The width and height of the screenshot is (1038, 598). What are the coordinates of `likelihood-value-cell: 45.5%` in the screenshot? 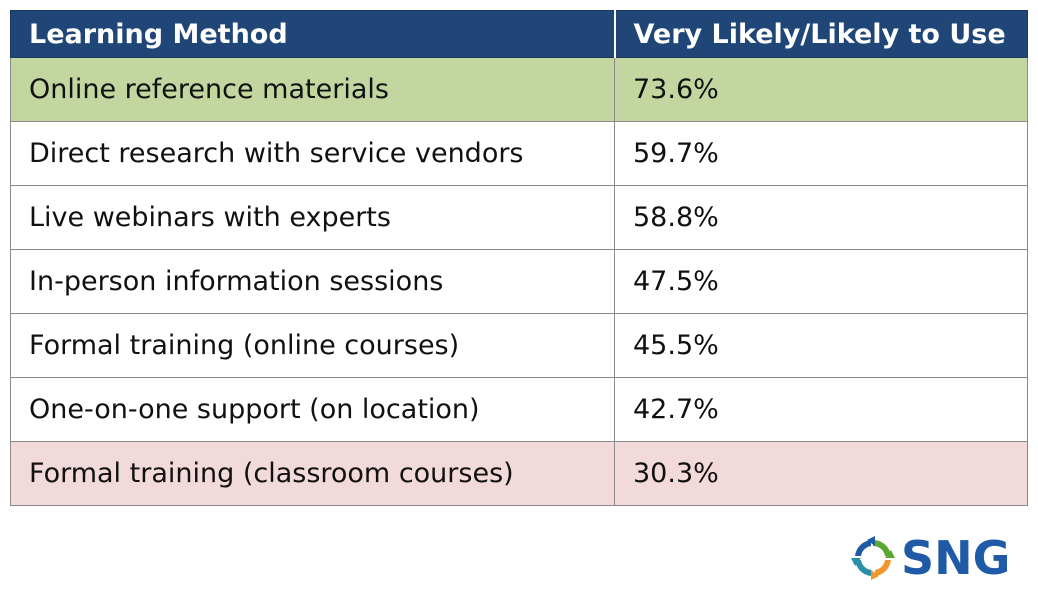 It's located at (821, 345).